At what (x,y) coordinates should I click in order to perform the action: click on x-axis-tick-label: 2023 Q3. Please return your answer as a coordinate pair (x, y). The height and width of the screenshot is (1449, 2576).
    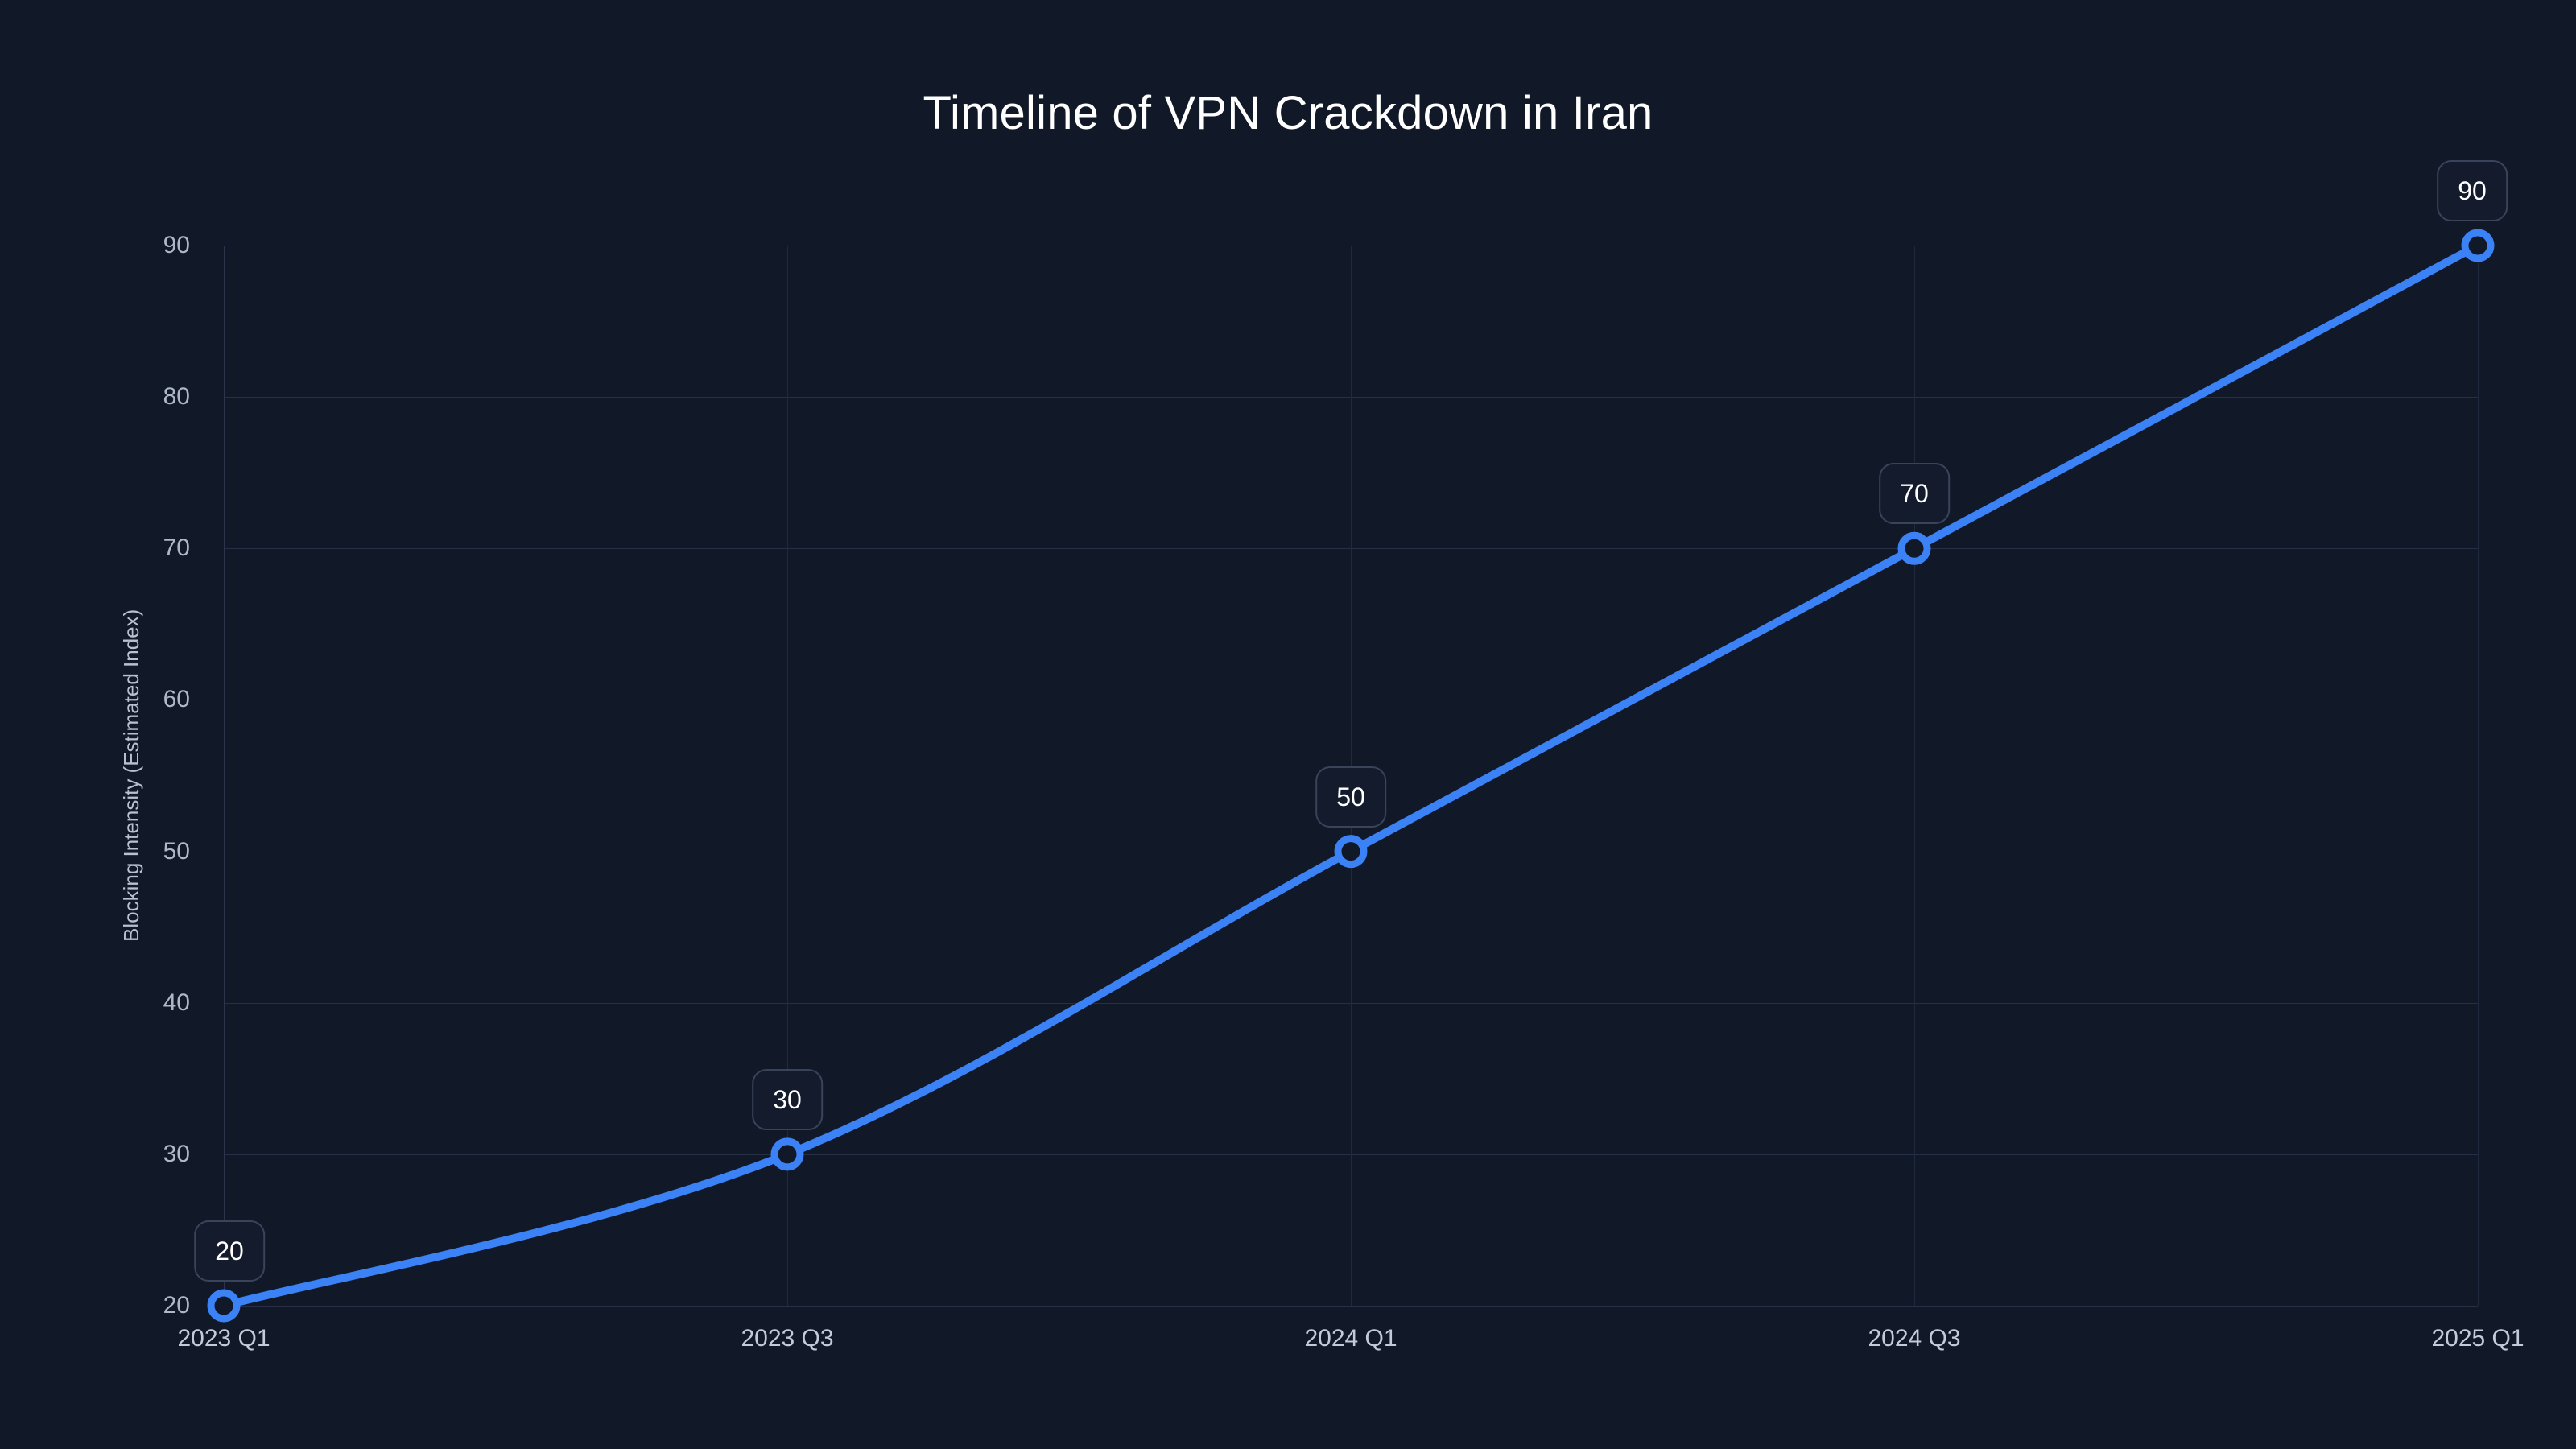
    Looking at the image, I should click on (787, 1338).